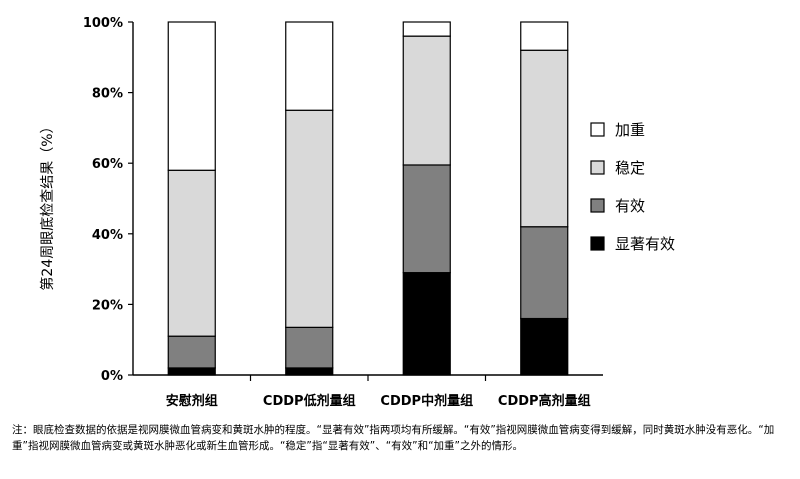 This screenshot has width=800, height=479. Describe the element at coordinates (544, 401) in the screenshot. I see `x-category-label: CDDP高剂量组` at that location.